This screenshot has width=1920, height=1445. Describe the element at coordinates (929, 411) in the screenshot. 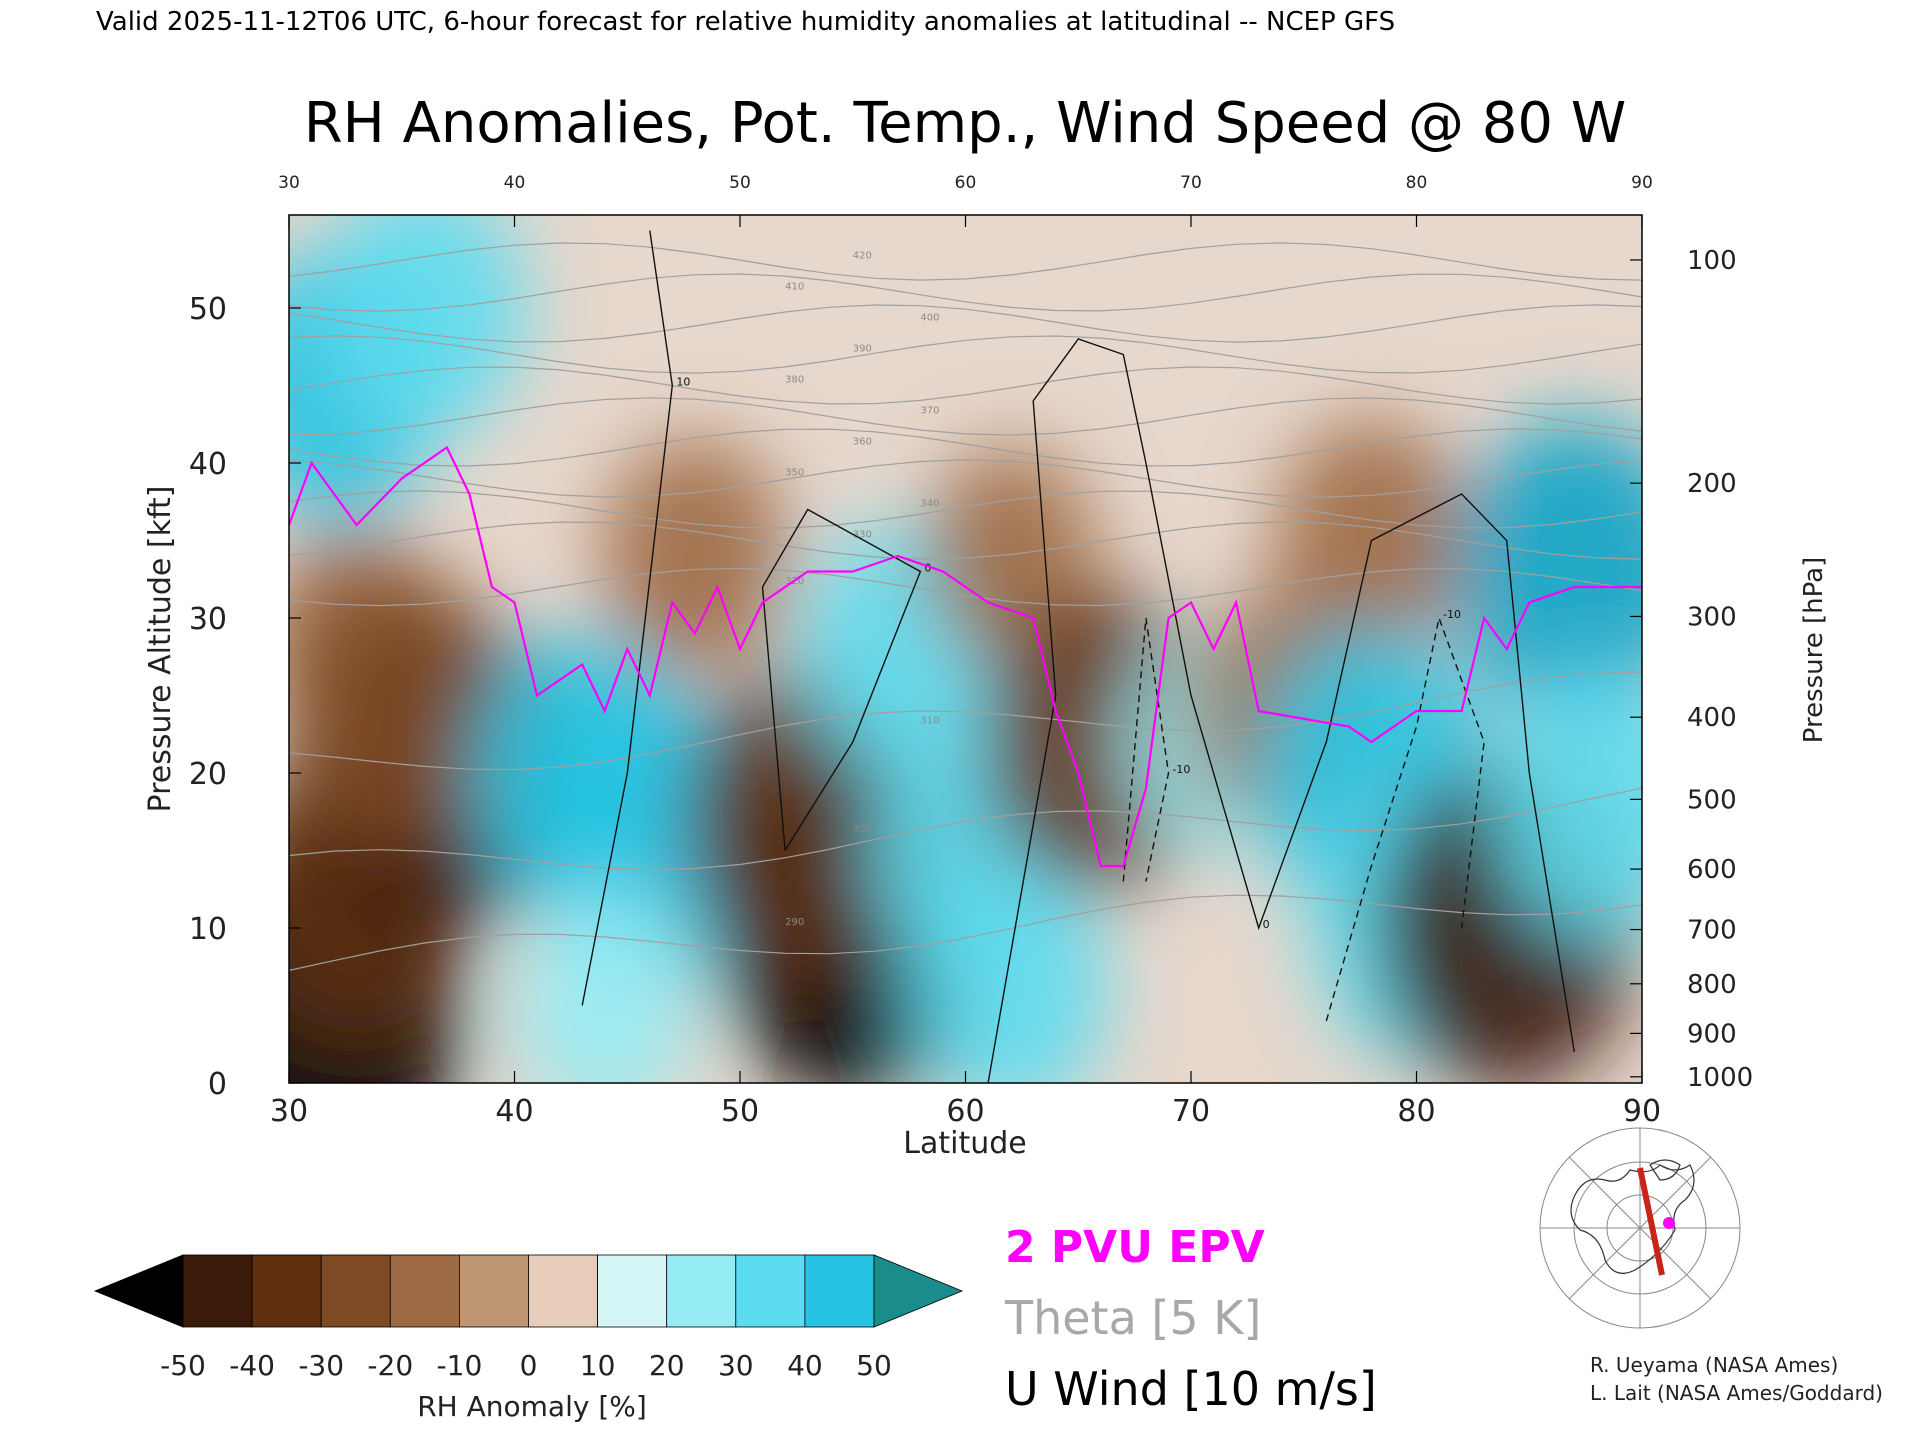

I see `theta-label-370: 370` at that location.